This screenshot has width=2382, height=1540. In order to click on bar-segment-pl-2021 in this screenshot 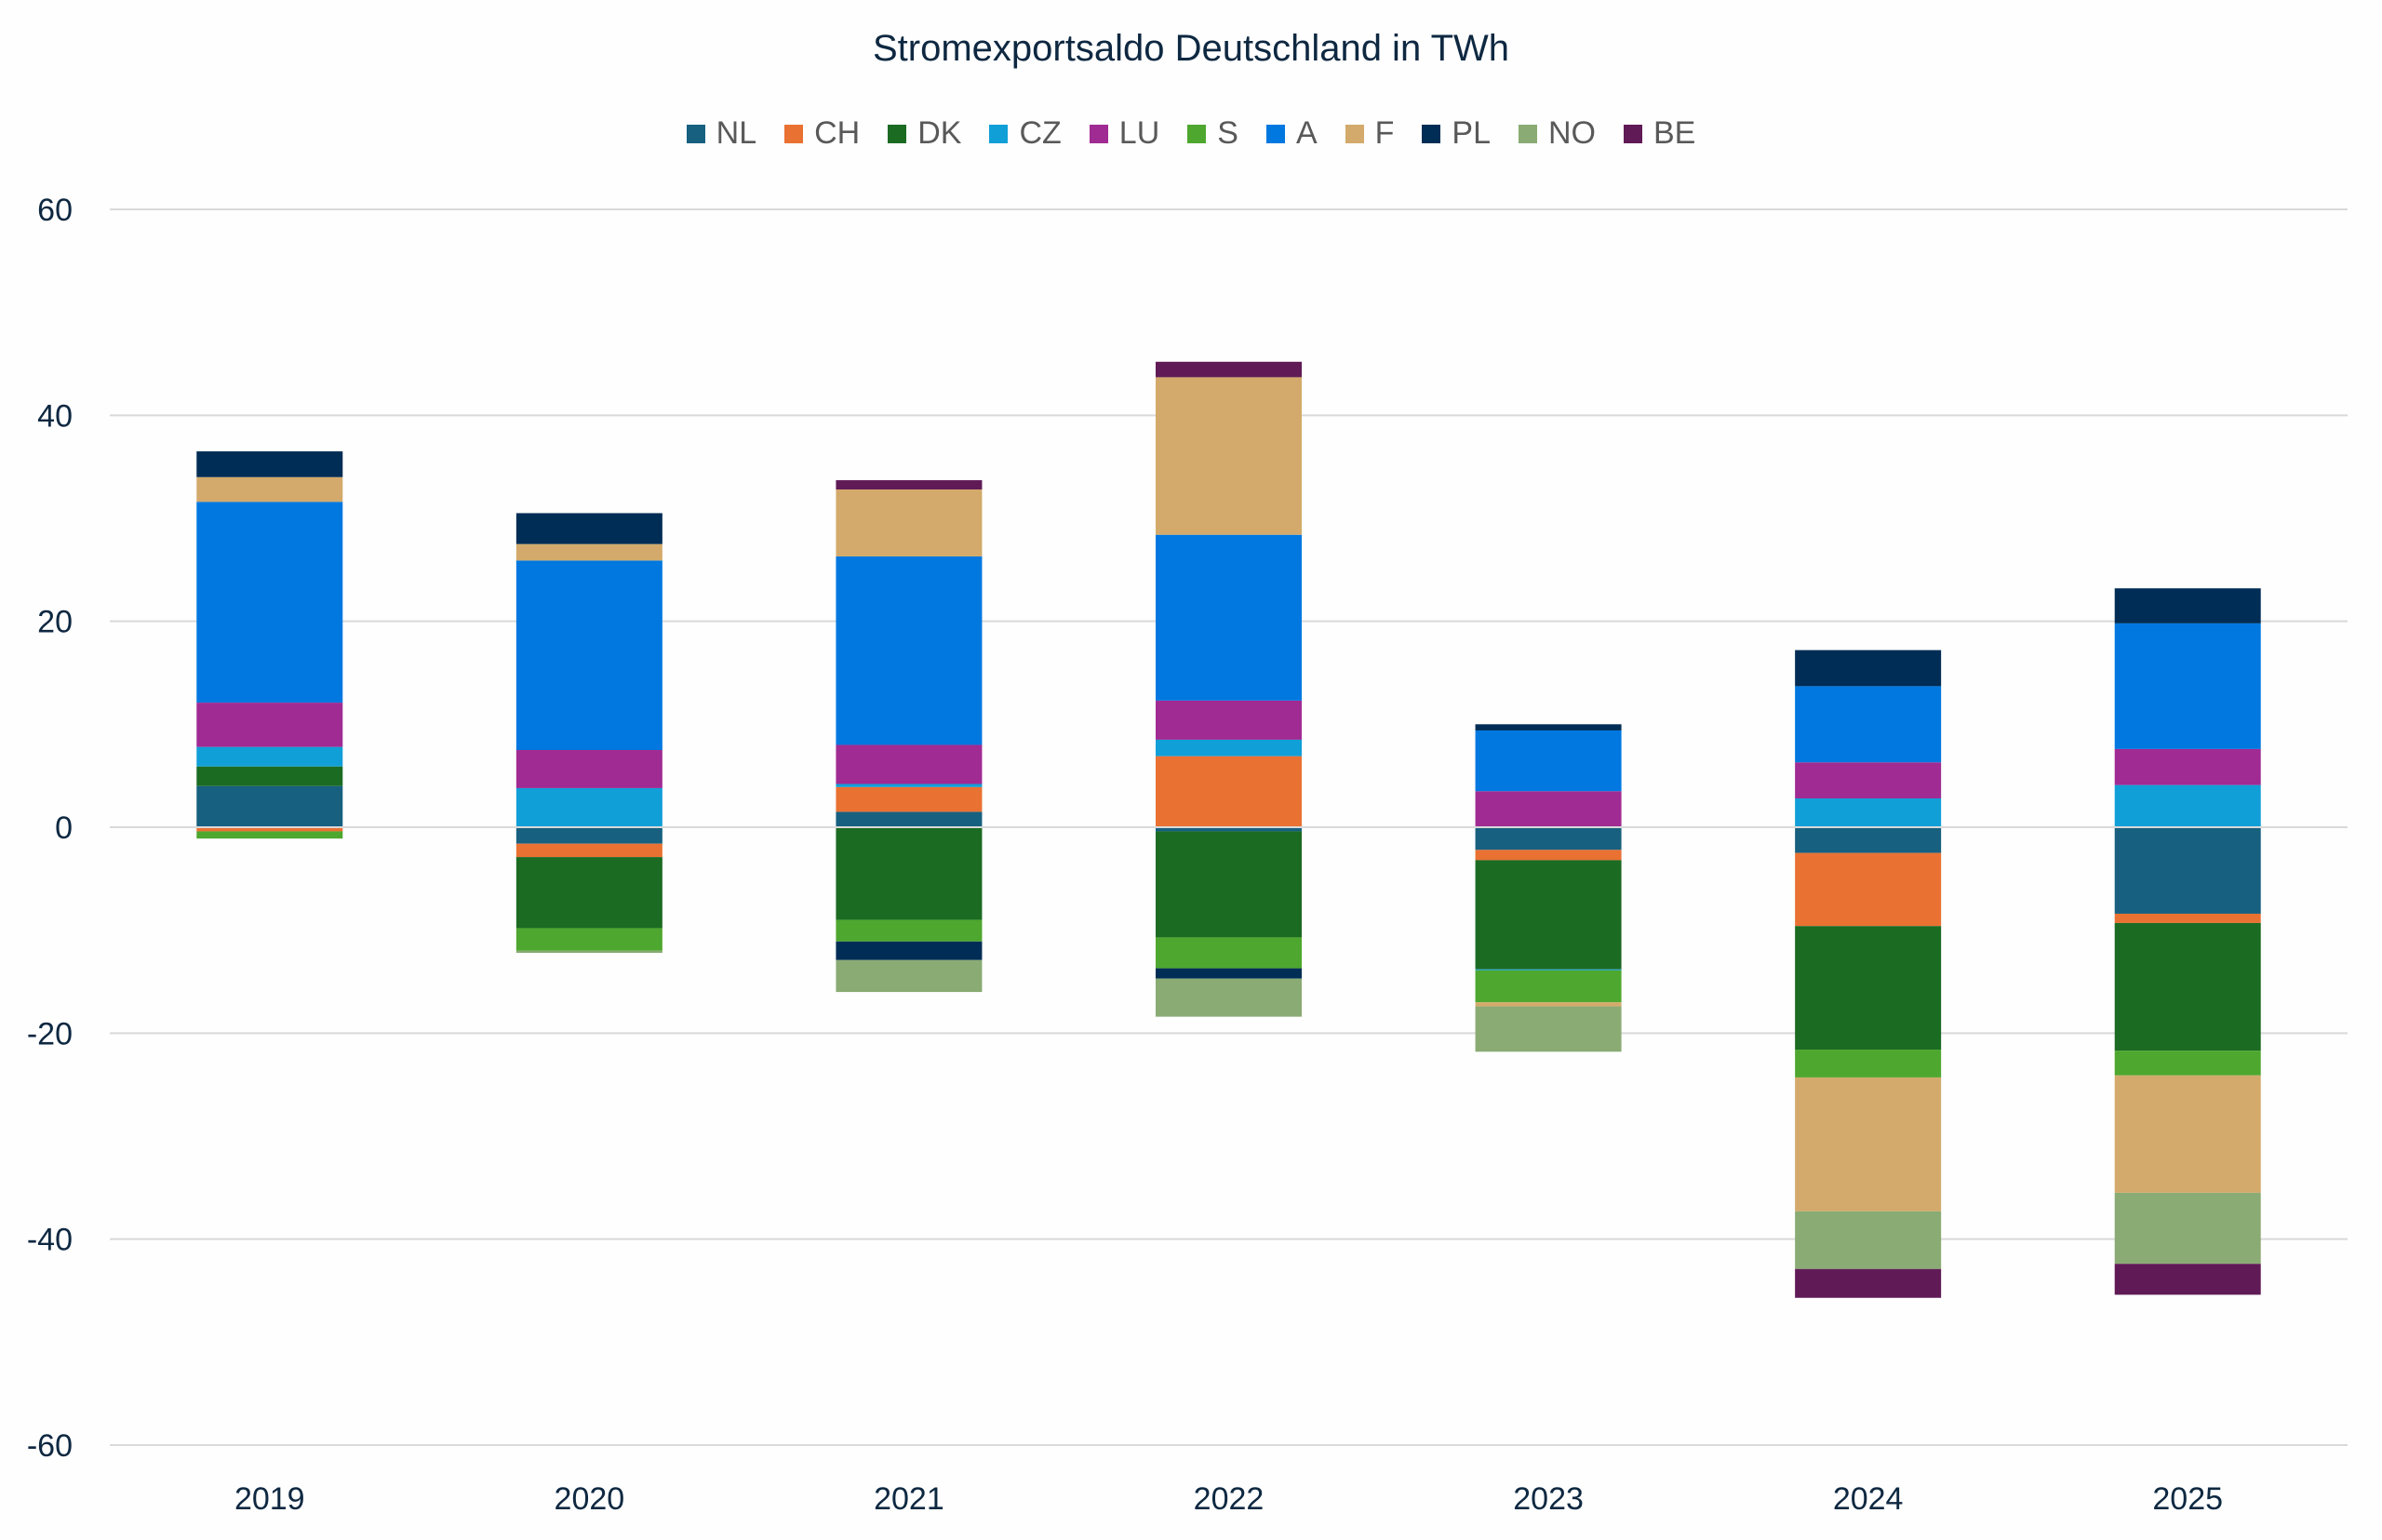, I will do `click(909, 950)`.